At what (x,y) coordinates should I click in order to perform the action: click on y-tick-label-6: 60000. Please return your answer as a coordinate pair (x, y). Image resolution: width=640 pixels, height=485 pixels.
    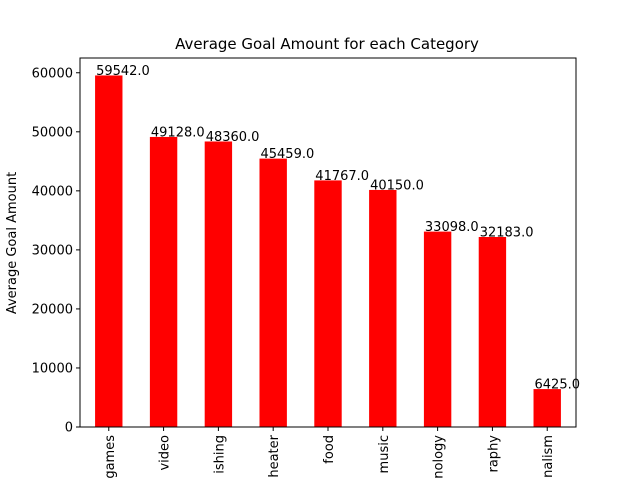
    Looking at the image, I should click on (52, 73).